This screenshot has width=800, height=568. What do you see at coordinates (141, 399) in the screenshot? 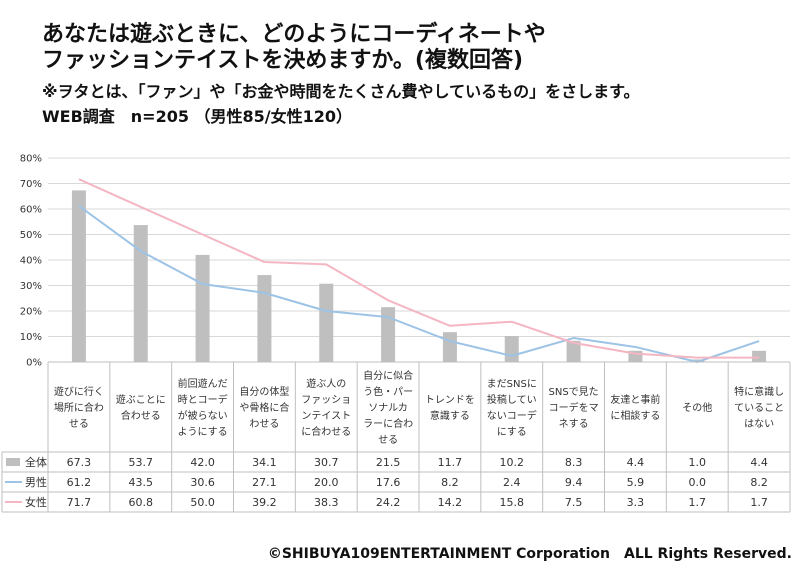
I see `category-label: 遊ぶことに` at bounding box center [141, 399].